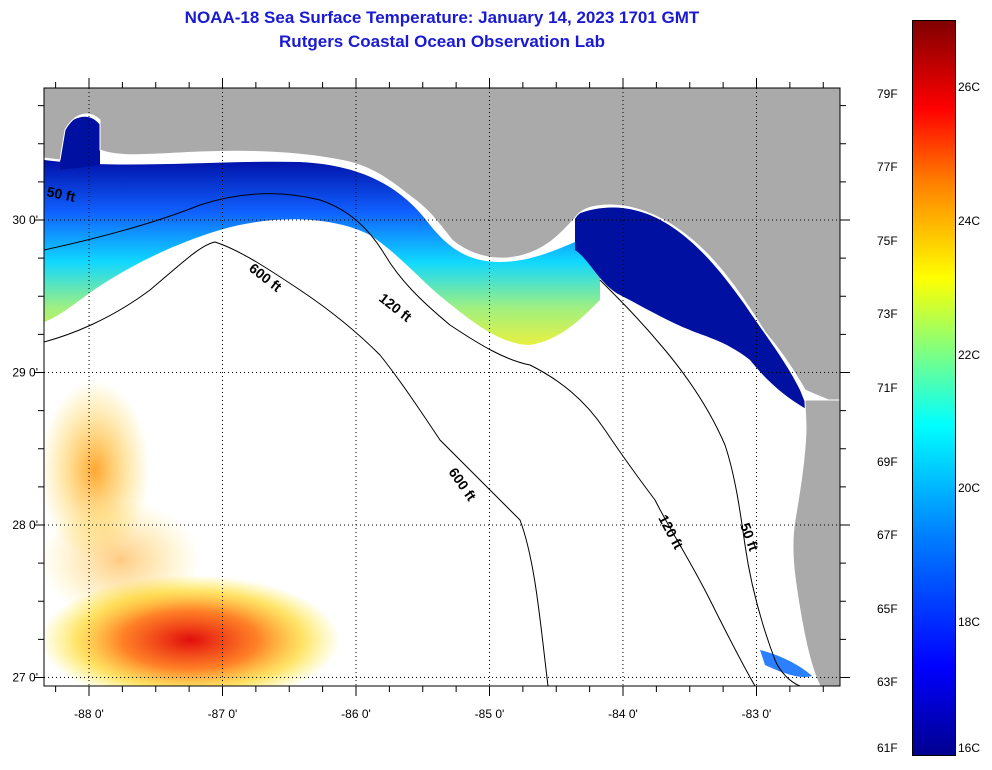 The width and height of the screenshot is (992, 770). Describe the element at coordinates (89, 714) in the screenshot. I see `longitude-label: -88 0'` at that location.